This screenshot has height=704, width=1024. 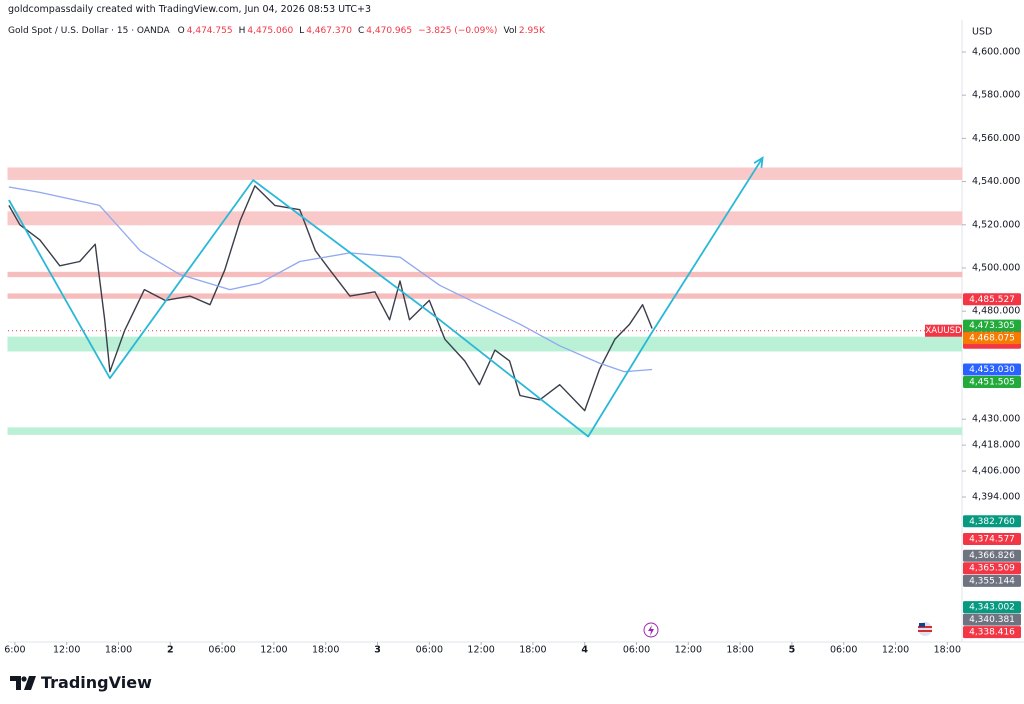 I want to click on price-tag-label: 4,468.075, so click(x=992, y=339).